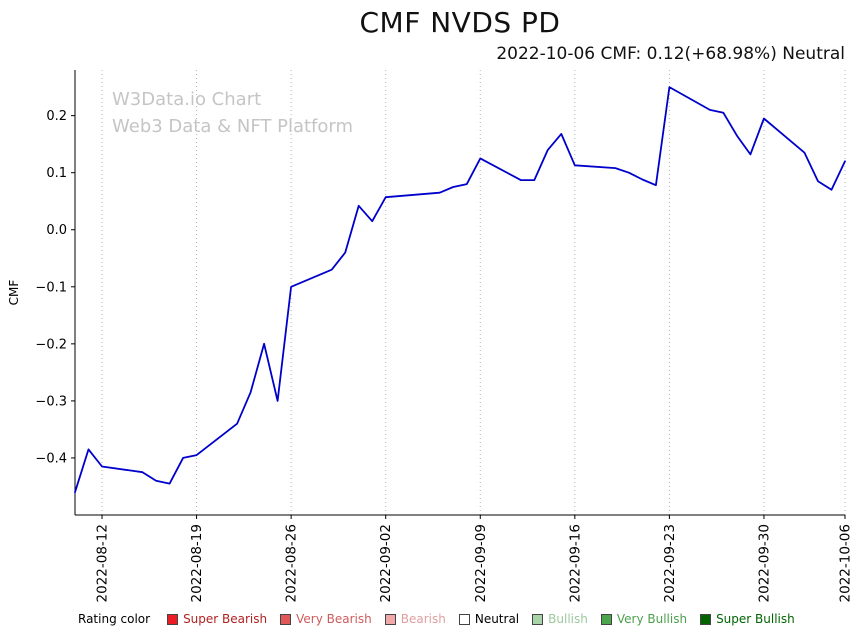 The width and height of the screenshot is (867, 641). Describe the element at coordinates (334, 619) in the screenshot. I see `legend-label-very-bearish: Very Bearish` at that location.